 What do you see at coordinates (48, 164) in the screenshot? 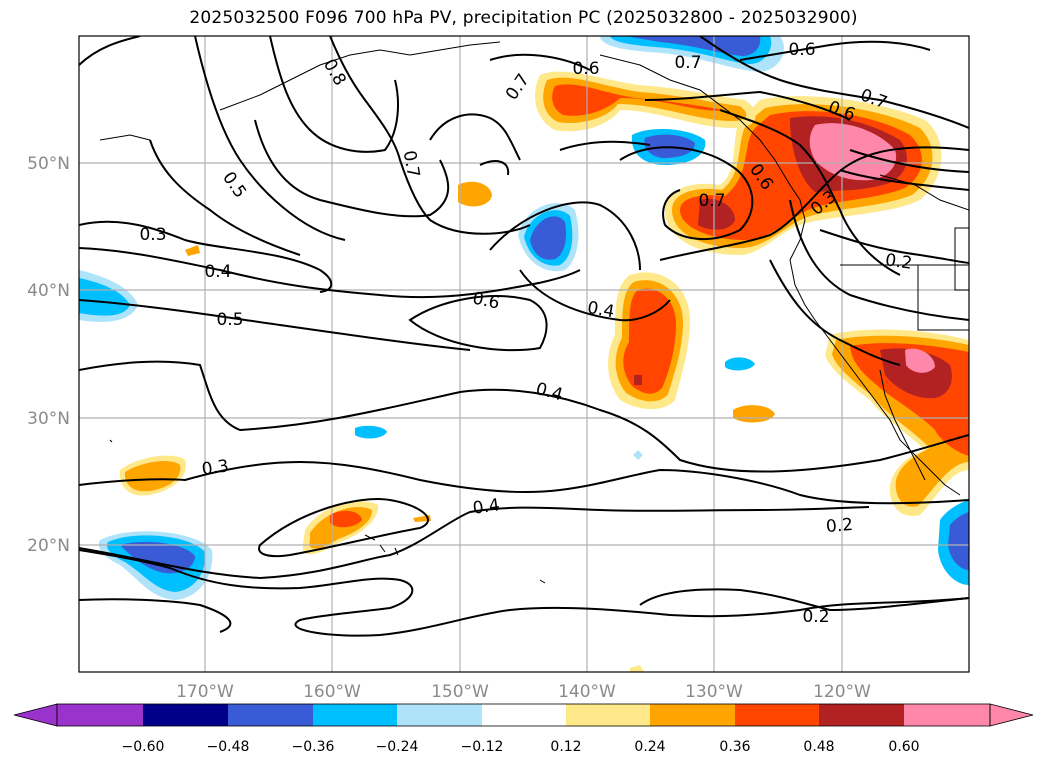
I see `lat-label: 50°N` at bounding box center [48, 164].